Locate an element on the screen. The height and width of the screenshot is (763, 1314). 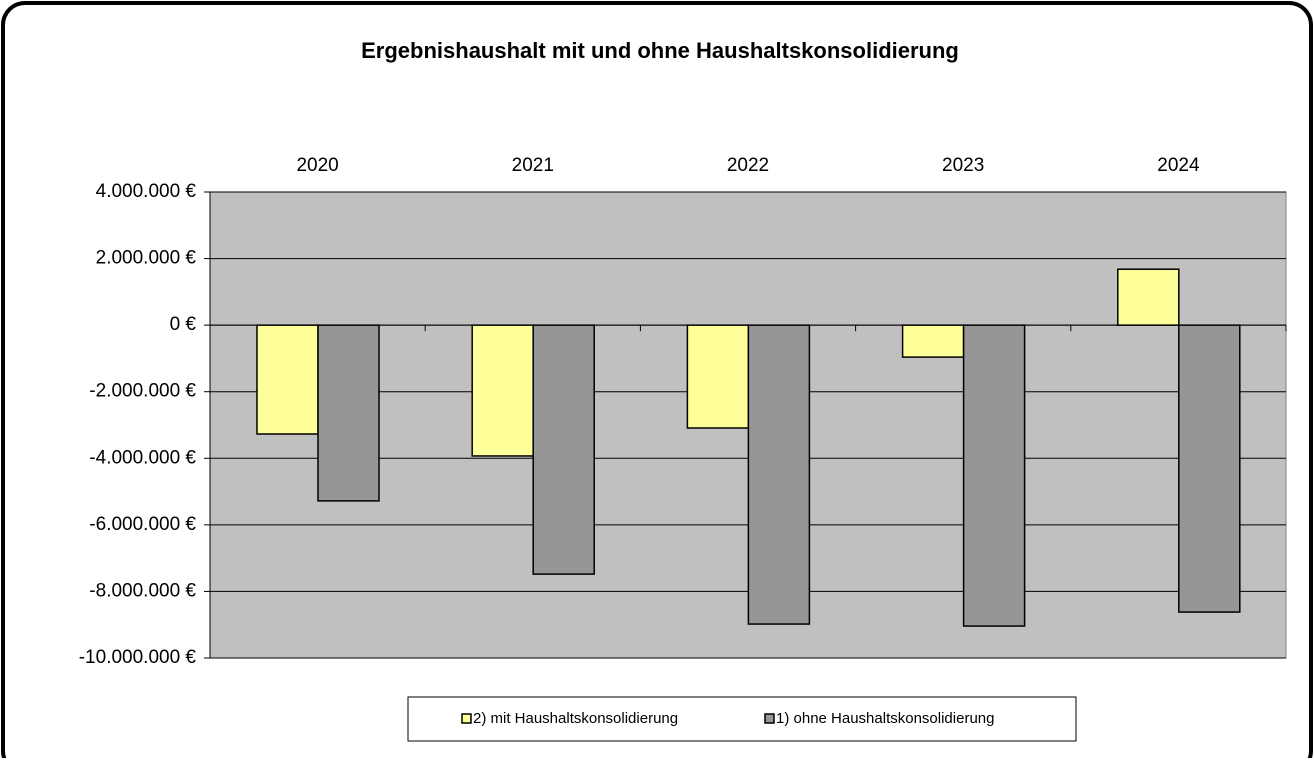
x-tick-label: 2021 is located at coordinates (533, 165).